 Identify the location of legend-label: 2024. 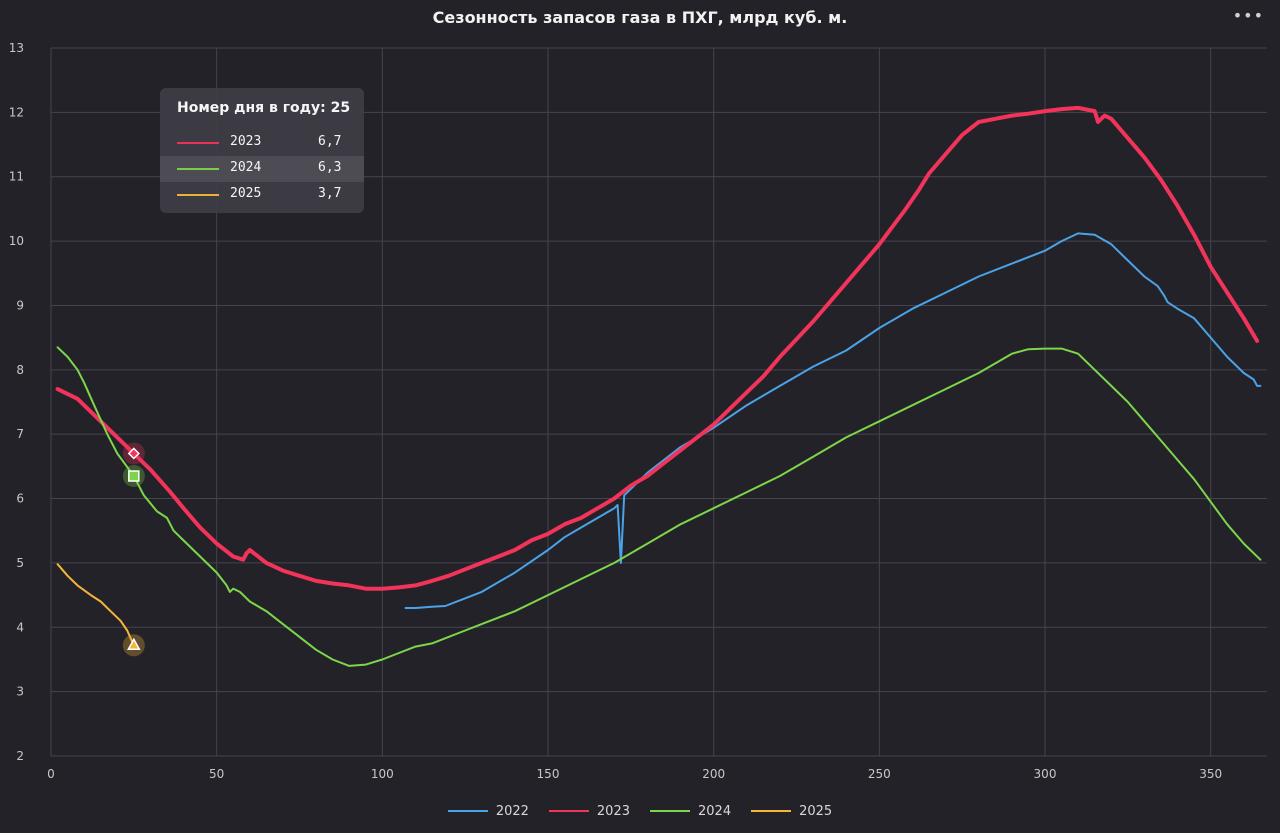
(715, 811).